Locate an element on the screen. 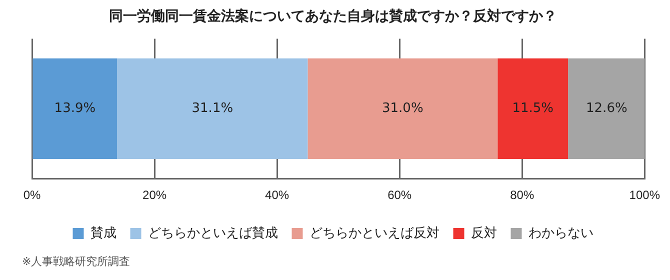 Image resolution: width=670 pixels, height=280 pixels. data-label: 11.5% is located at coordinates (533, 108).